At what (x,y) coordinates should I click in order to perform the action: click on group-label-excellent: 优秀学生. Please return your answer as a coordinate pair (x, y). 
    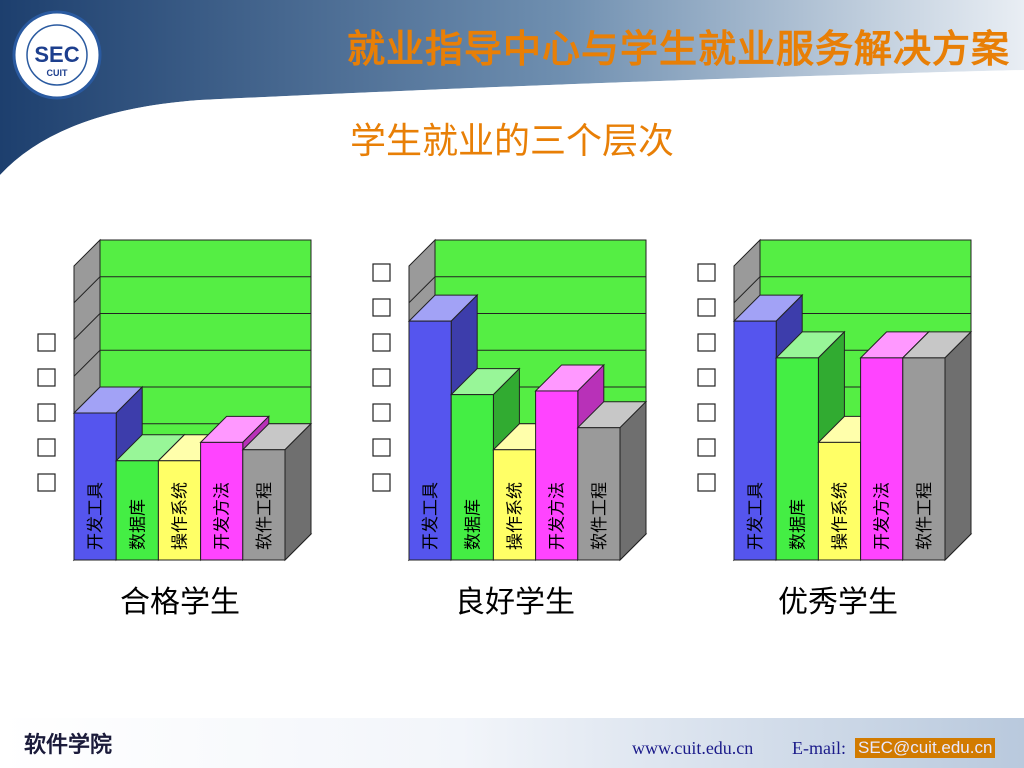
    Looking at the image, I should click on (838, 602).